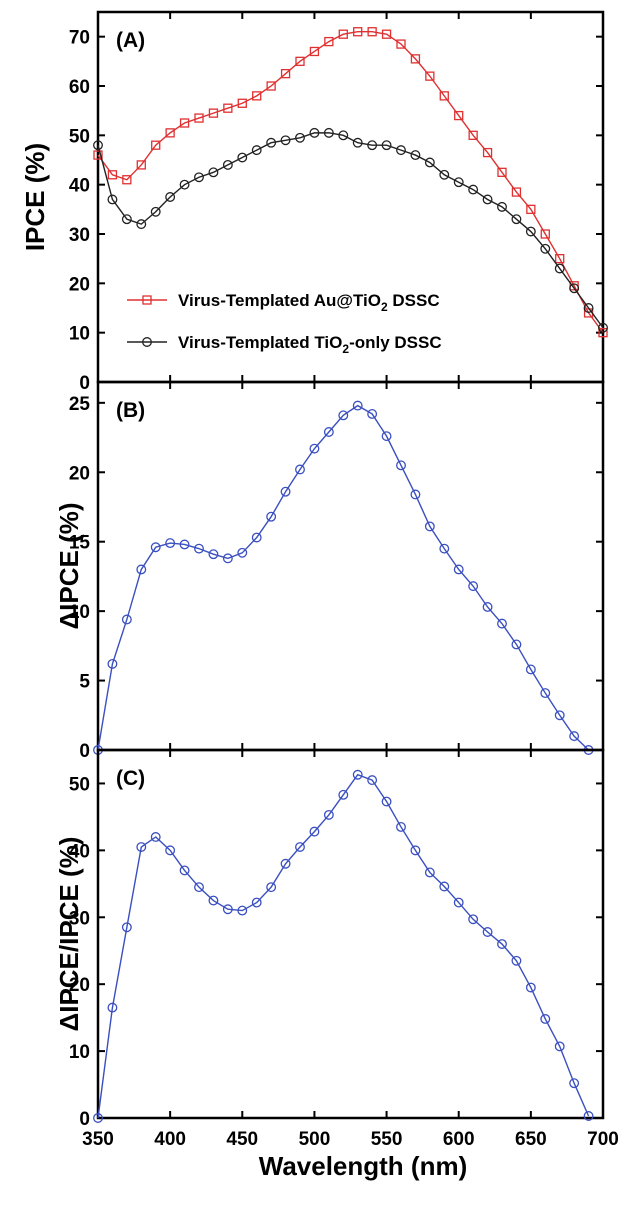 The height and width of the screenshot is (1205, 624). I want to click on y-axis-title: IPCE (%), so click(35, 197).